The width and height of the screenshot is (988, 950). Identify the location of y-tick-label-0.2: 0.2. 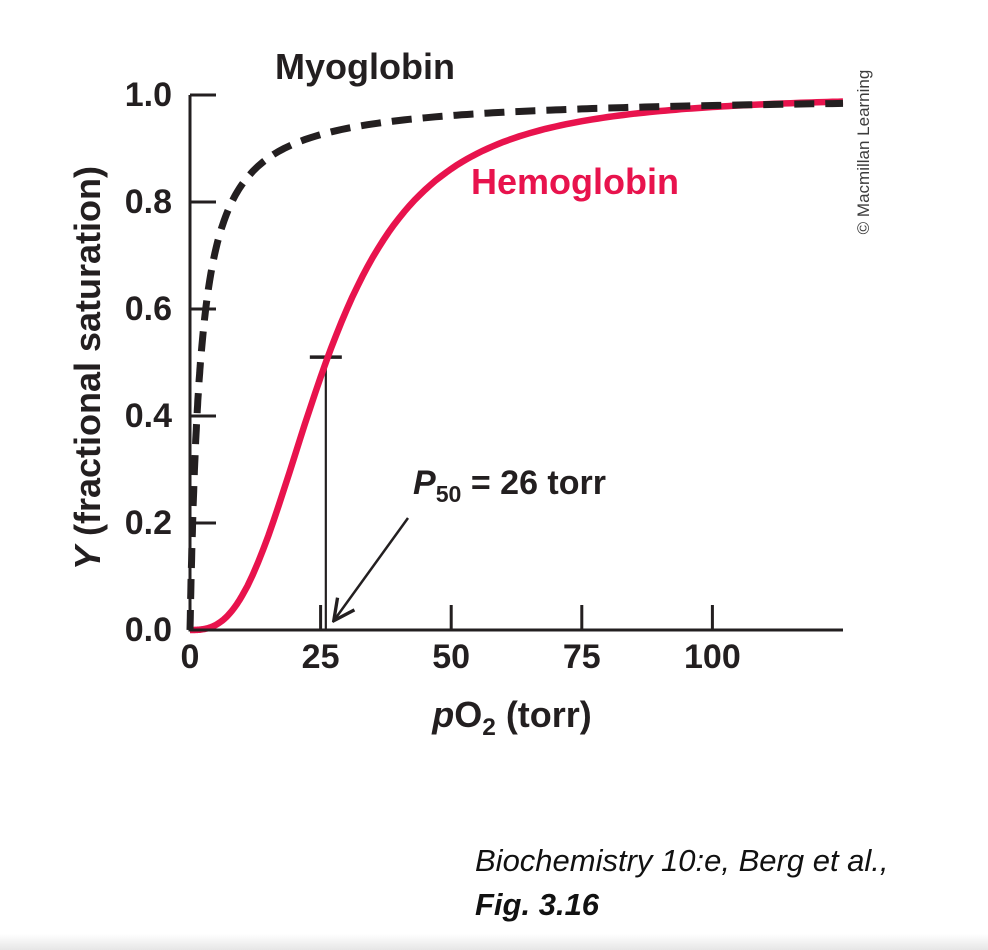
(148, 523).